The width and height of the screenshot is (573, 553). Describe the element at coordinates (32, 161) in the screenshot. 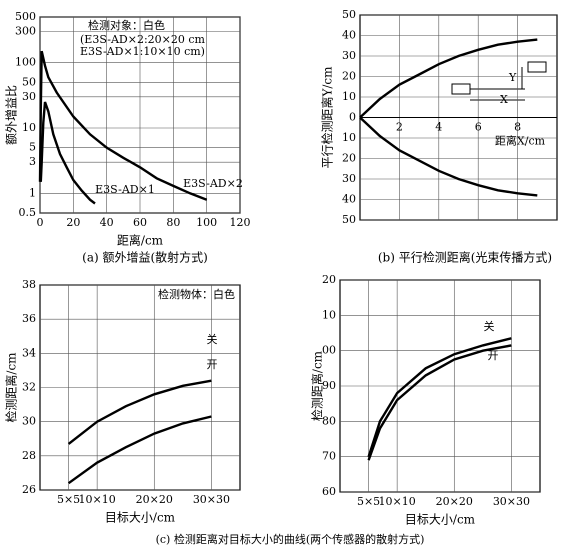

I see `y-tick-label: 3` at that location.